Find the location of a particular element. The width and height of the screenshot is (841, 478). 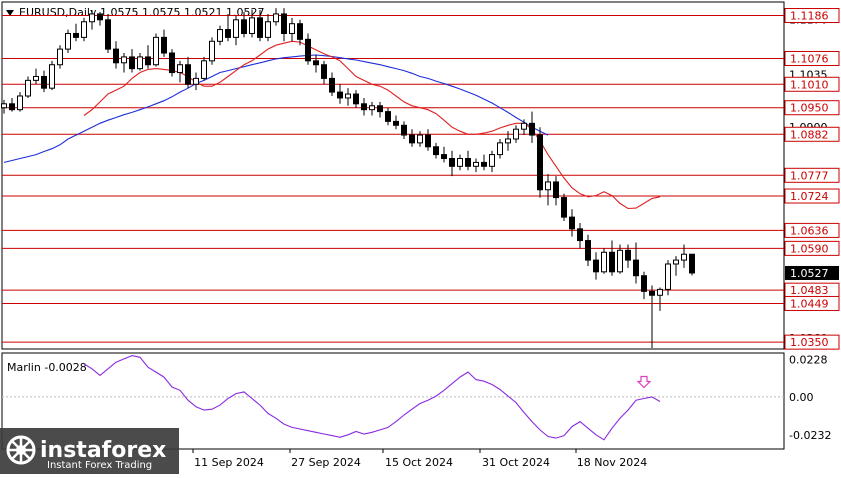

level-label: 1.1010 is located at coordinates (809, 84).